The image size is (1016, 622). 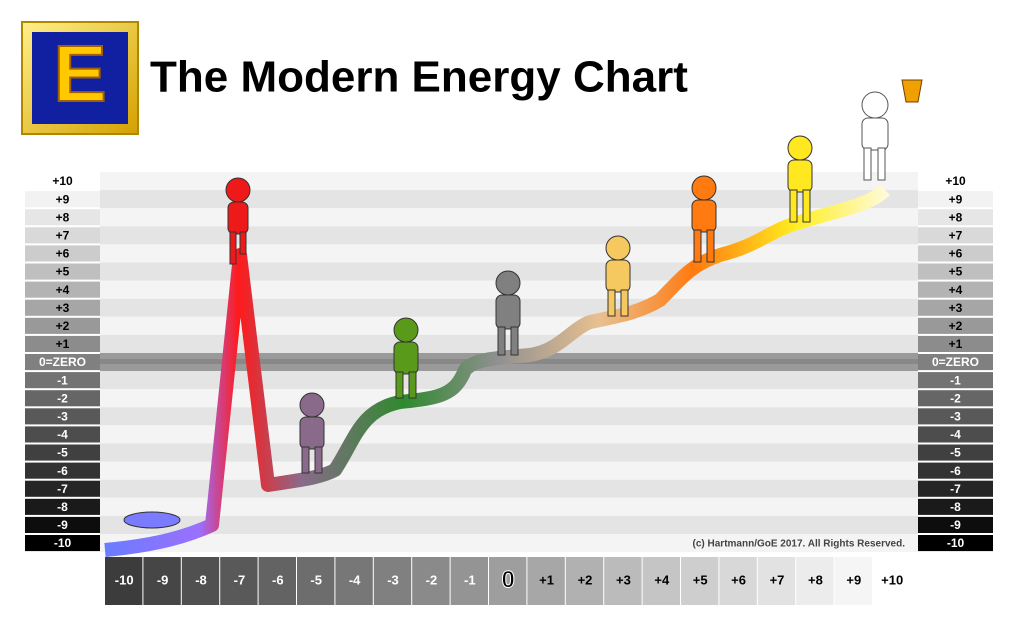 I want to click on bottom-label: +8, so click(x=815, y=579).